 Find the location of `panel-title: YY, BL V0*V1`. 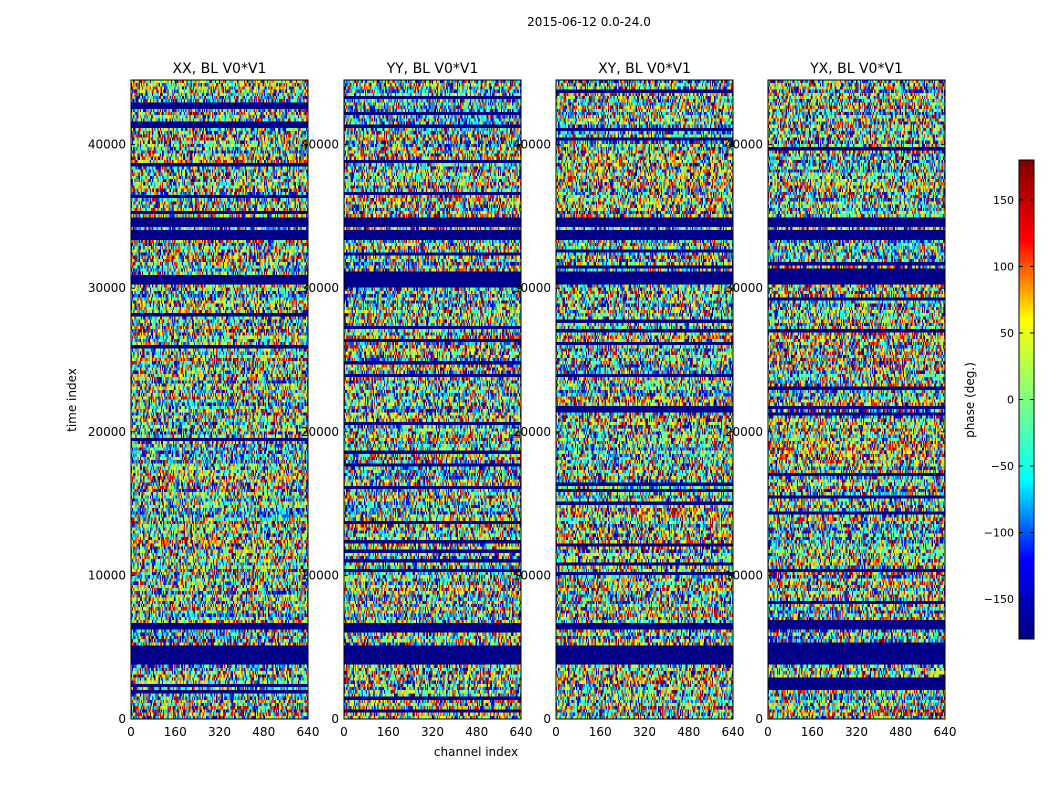

panel-title: YY, BL V0*V1 is located at coordinates (432, 69).